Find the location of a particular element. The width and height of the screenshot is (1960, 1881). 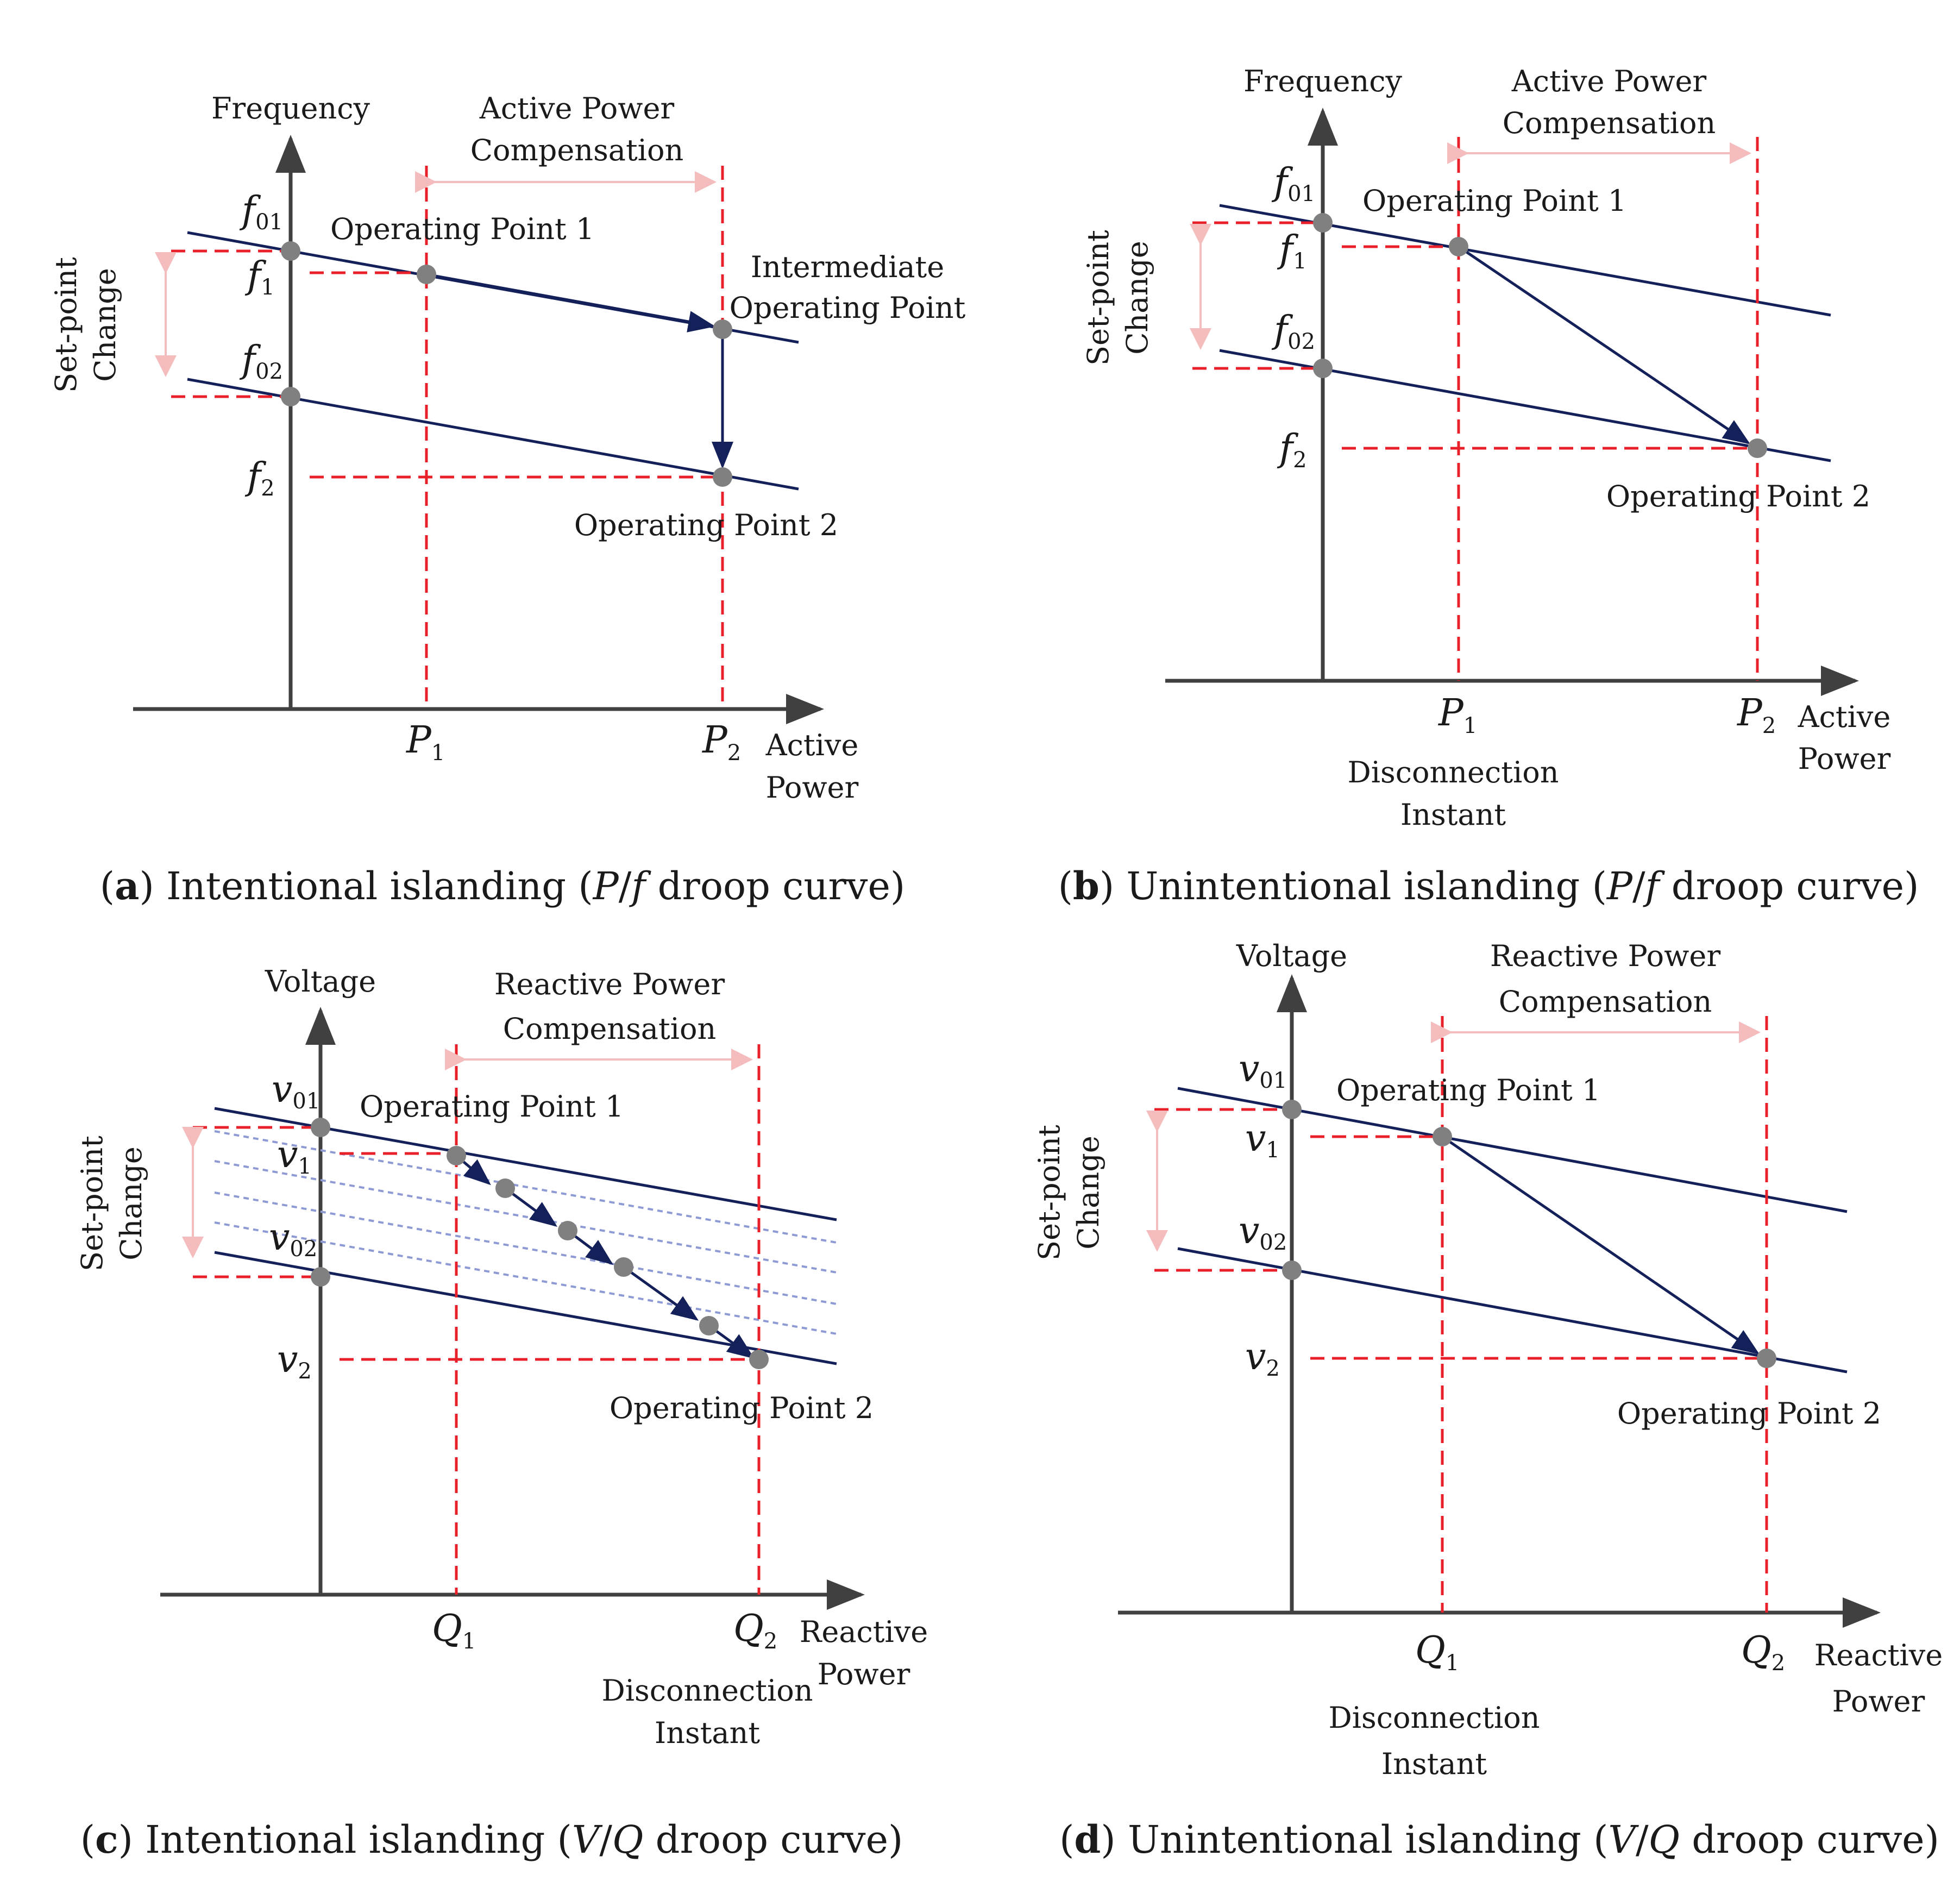

b-trace is located at coordinates (1604, 344).